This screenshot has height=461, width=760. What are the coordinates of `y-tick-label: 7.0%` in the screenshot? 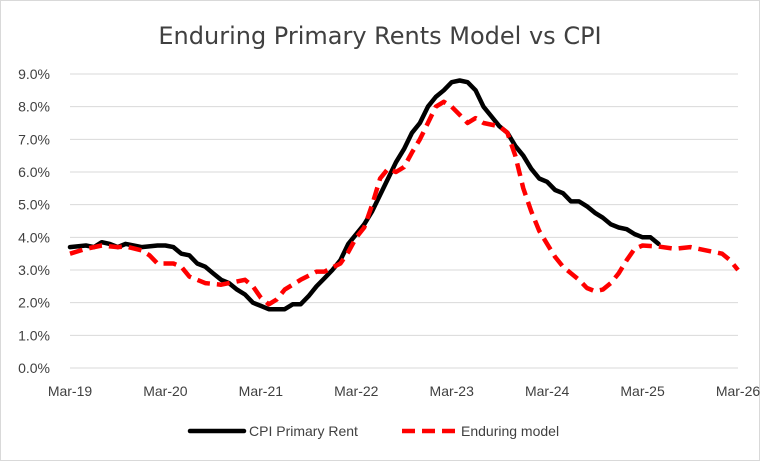 It's located at (34, 139).